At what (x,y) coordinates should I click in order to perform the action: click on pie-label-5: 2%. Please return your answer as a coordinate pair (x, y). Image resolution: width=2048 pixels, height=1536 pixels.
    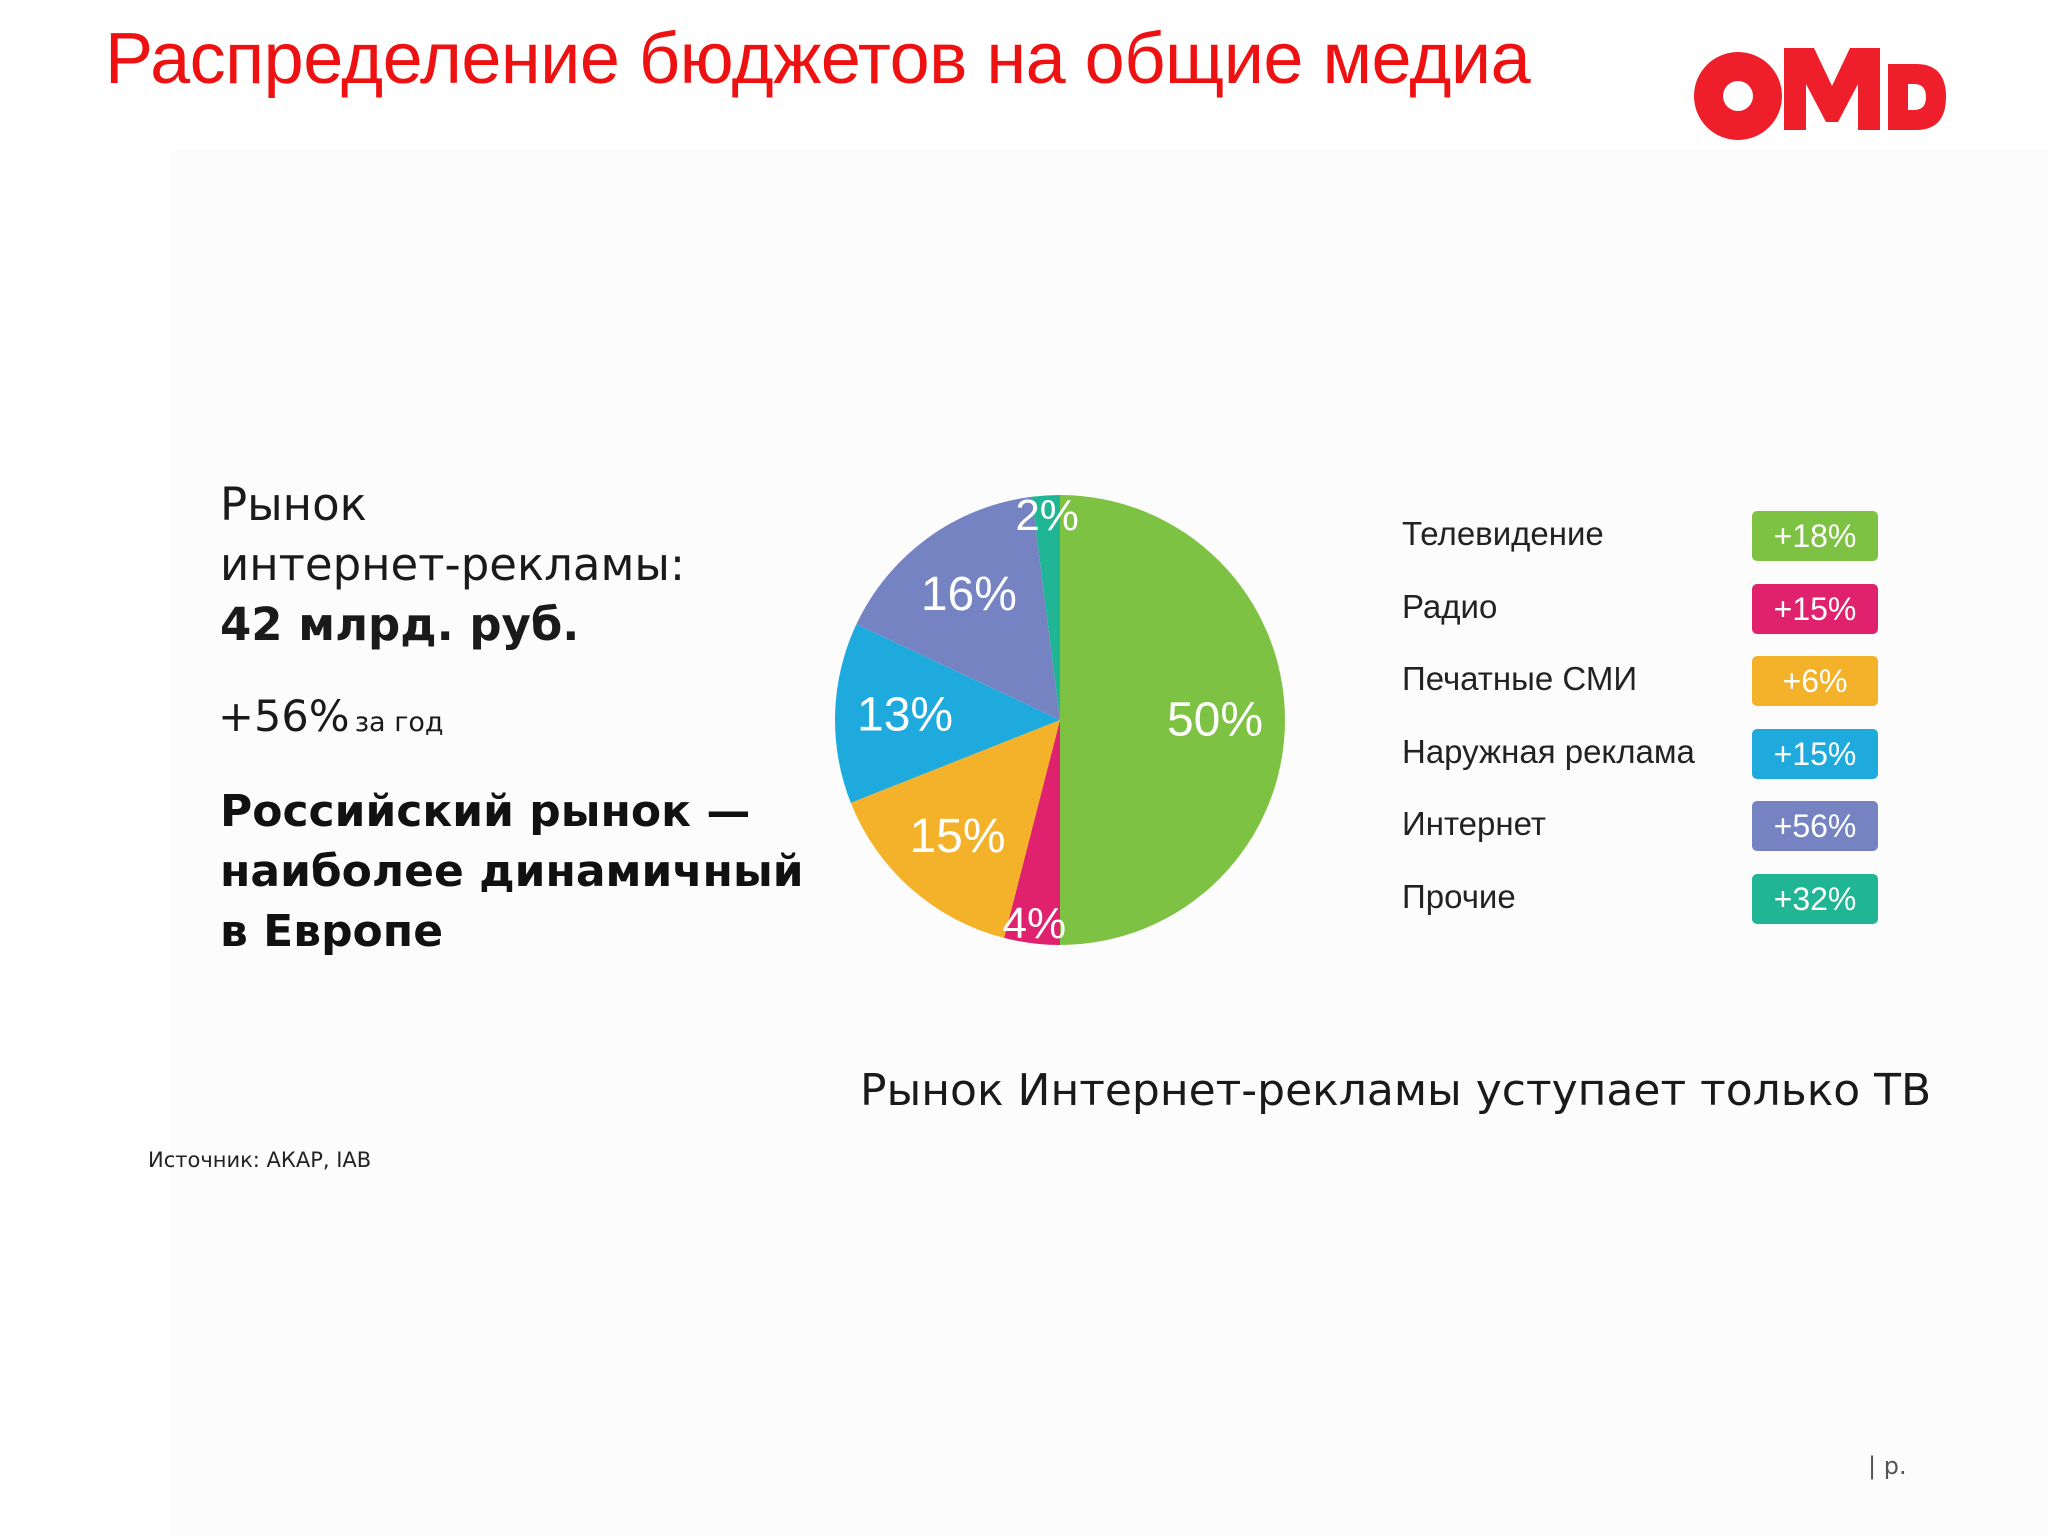
    Looking at the image, I should click on (1047, 515).